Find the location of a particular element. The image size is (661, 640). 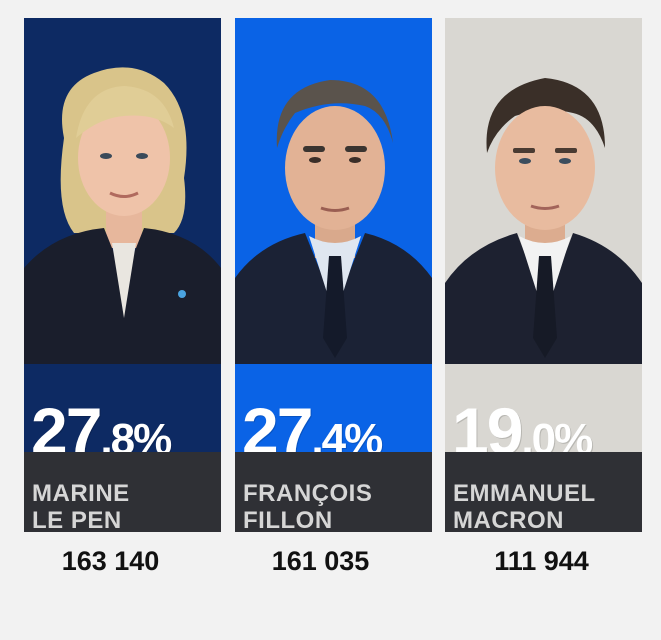

candidate-name: FRANÇOIS FILLON is located at coordinates (307, 506).